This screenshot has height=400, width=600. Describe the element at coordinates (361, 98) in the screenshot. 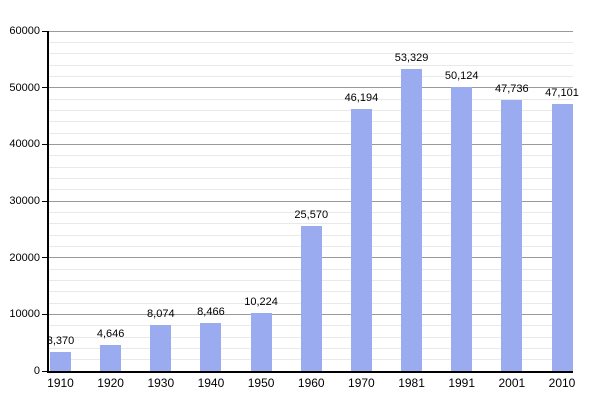

I see `bar-value-label: 46,194` at that location.